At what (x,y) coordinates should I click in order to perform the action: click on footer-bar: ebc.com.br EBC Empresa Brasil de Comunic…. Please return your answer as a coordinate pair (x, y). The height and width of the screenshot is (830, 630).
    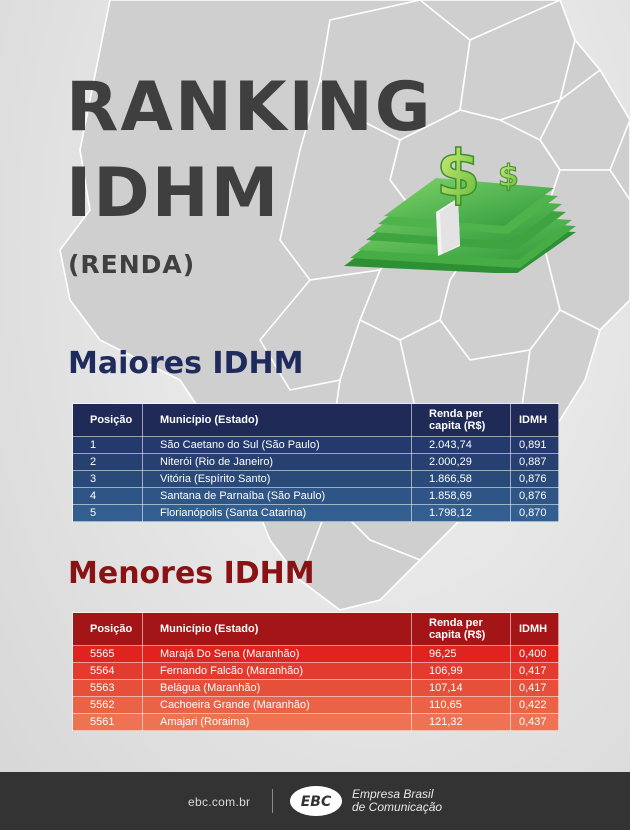
    Looking at the image, I should click on (315, 801).